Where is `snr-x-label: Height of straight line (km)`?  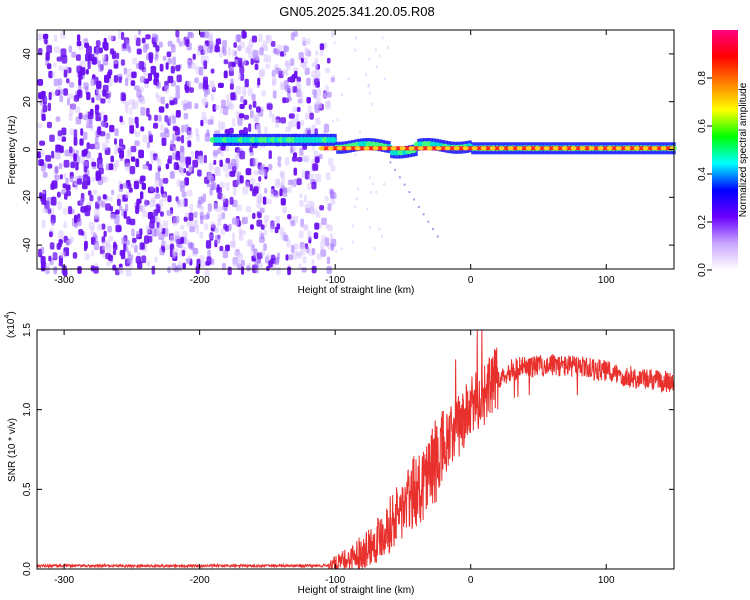 snr-x-label: Height of straight line (km) is located at coordinates (356, 590).